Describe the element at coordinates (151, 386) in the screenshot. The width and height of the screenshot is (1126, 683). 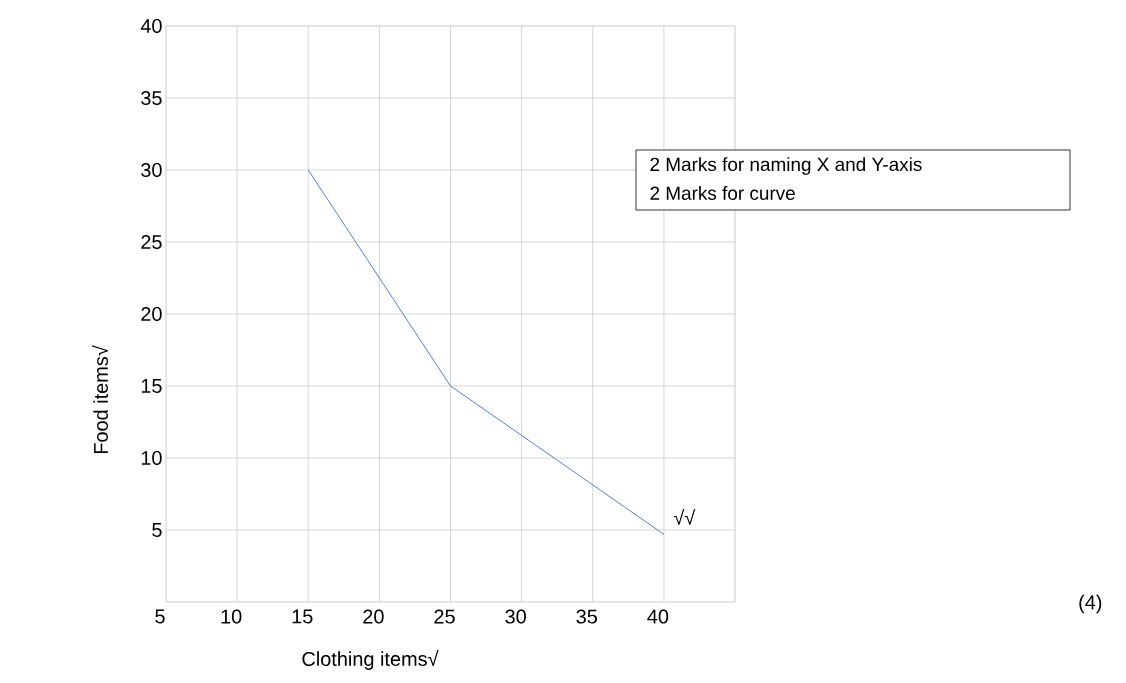
I see `y-tick-label: 15` at that location.